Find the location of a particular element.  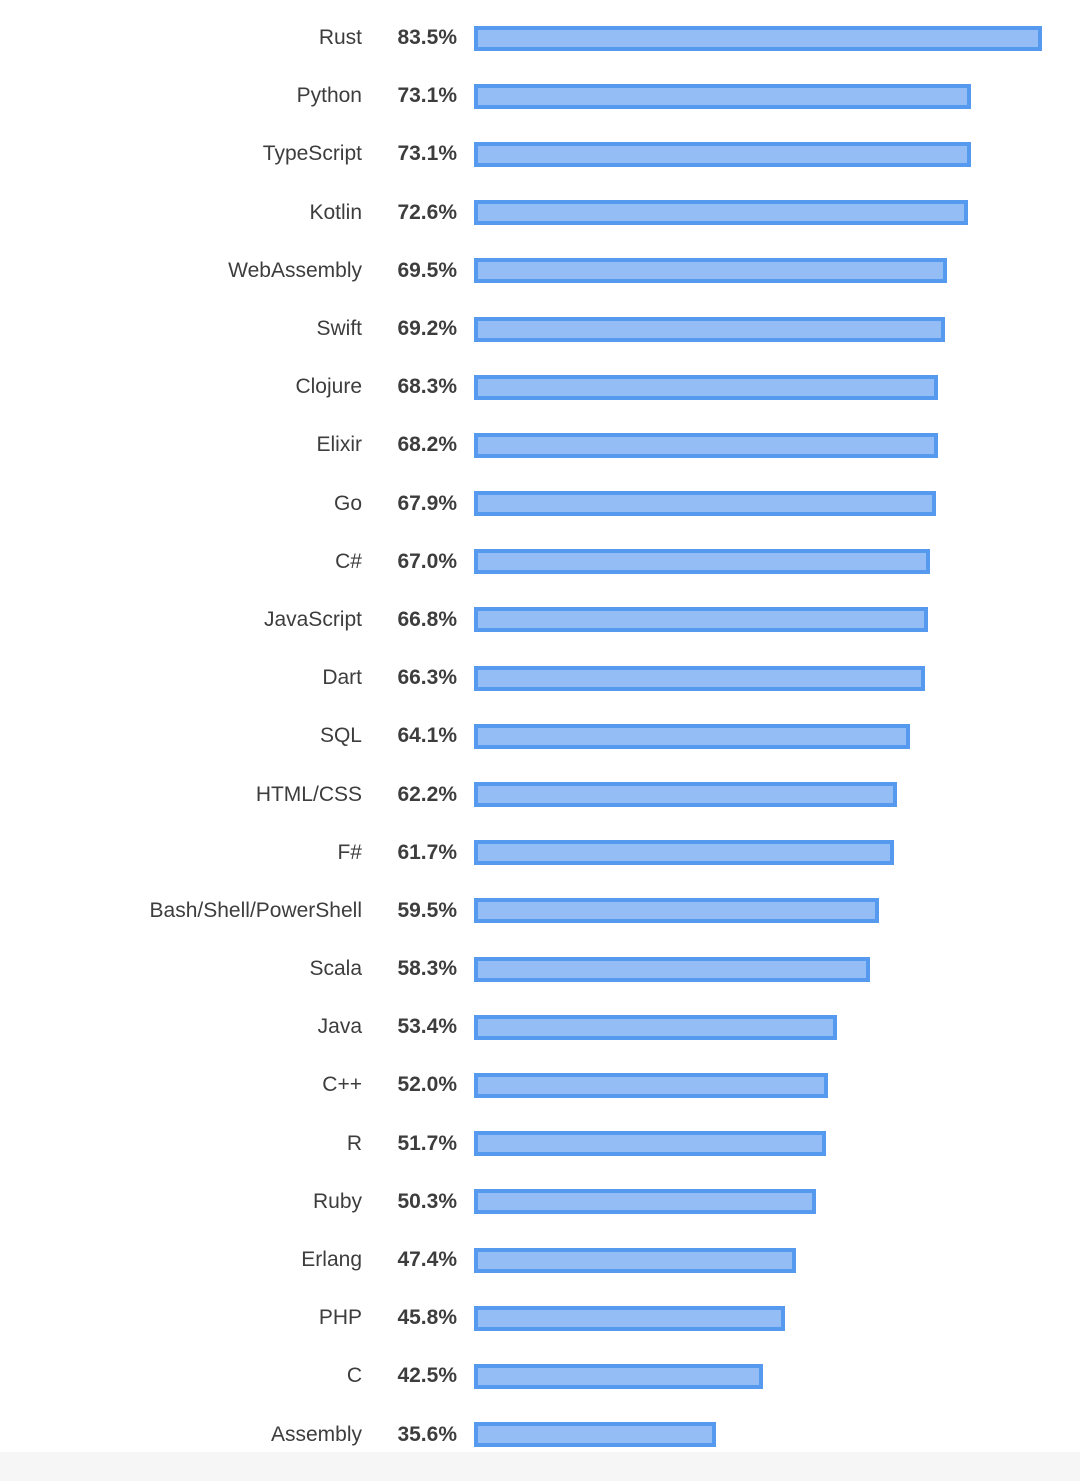

chart-row: Swift 69.2% is located at coordinates (540, 329).